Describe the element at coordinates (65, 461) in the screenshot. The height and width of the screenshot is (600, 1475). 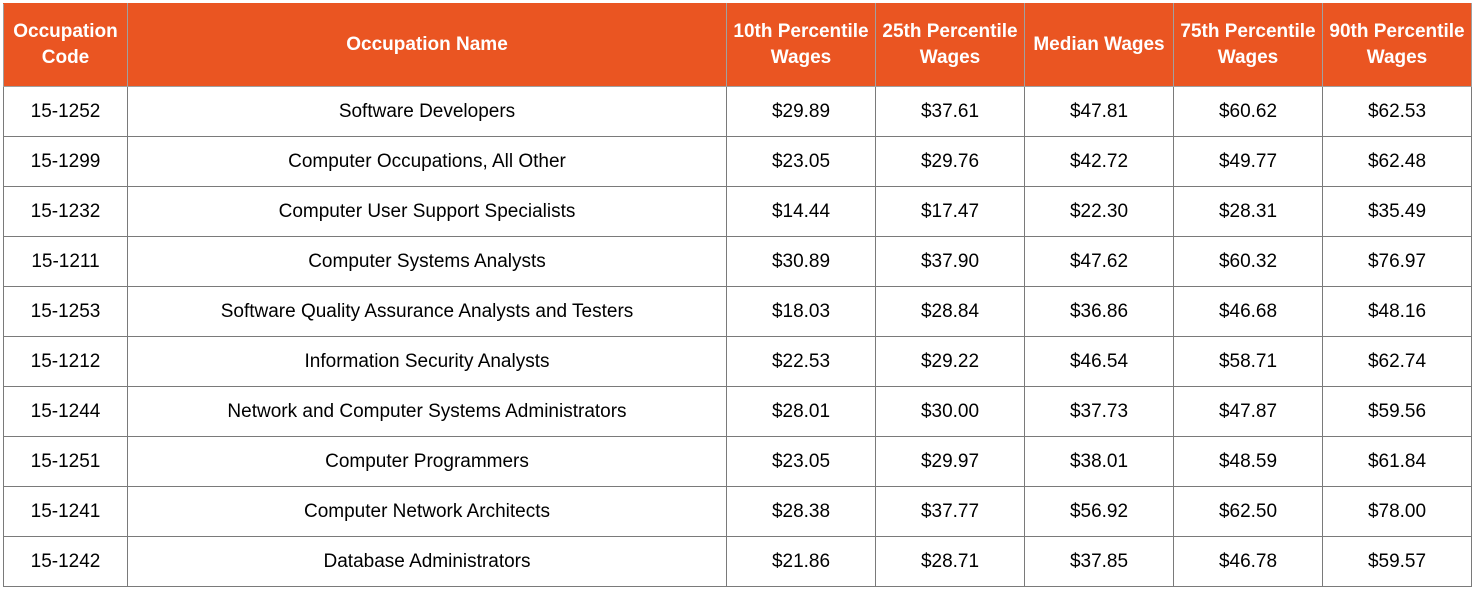
I see `occupation-code-cell: 15-1251` at that location.